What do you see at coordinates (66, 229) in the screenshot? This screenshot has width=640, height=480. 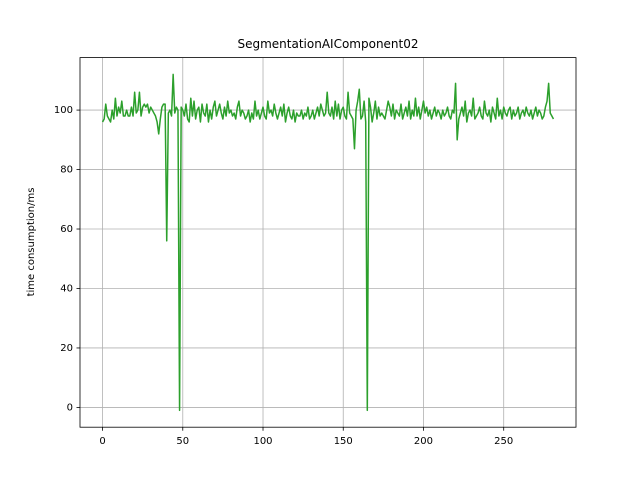 I see `y-tick-label: 60` at bounding box center [66, 229].